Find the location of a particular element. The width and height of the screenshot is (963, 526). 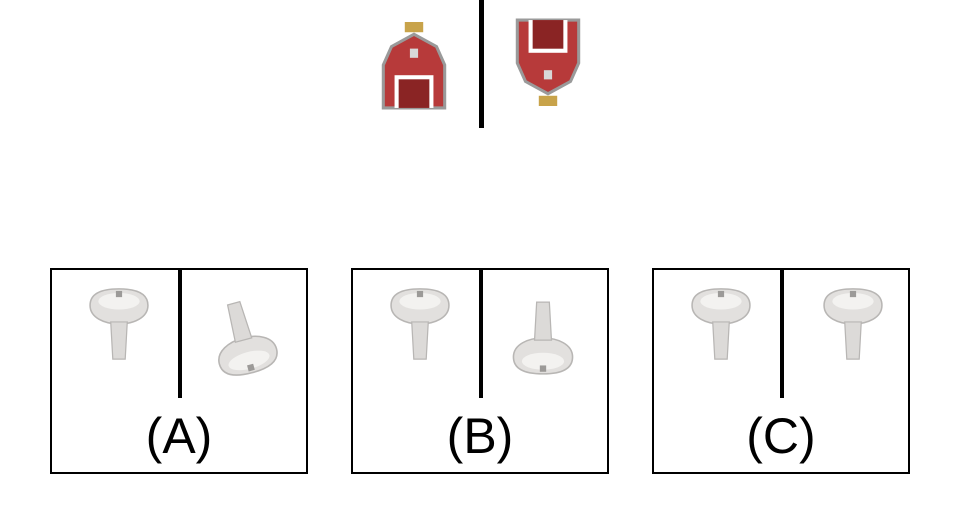

option-c-label: (C) is located at coordinates (781, 436).